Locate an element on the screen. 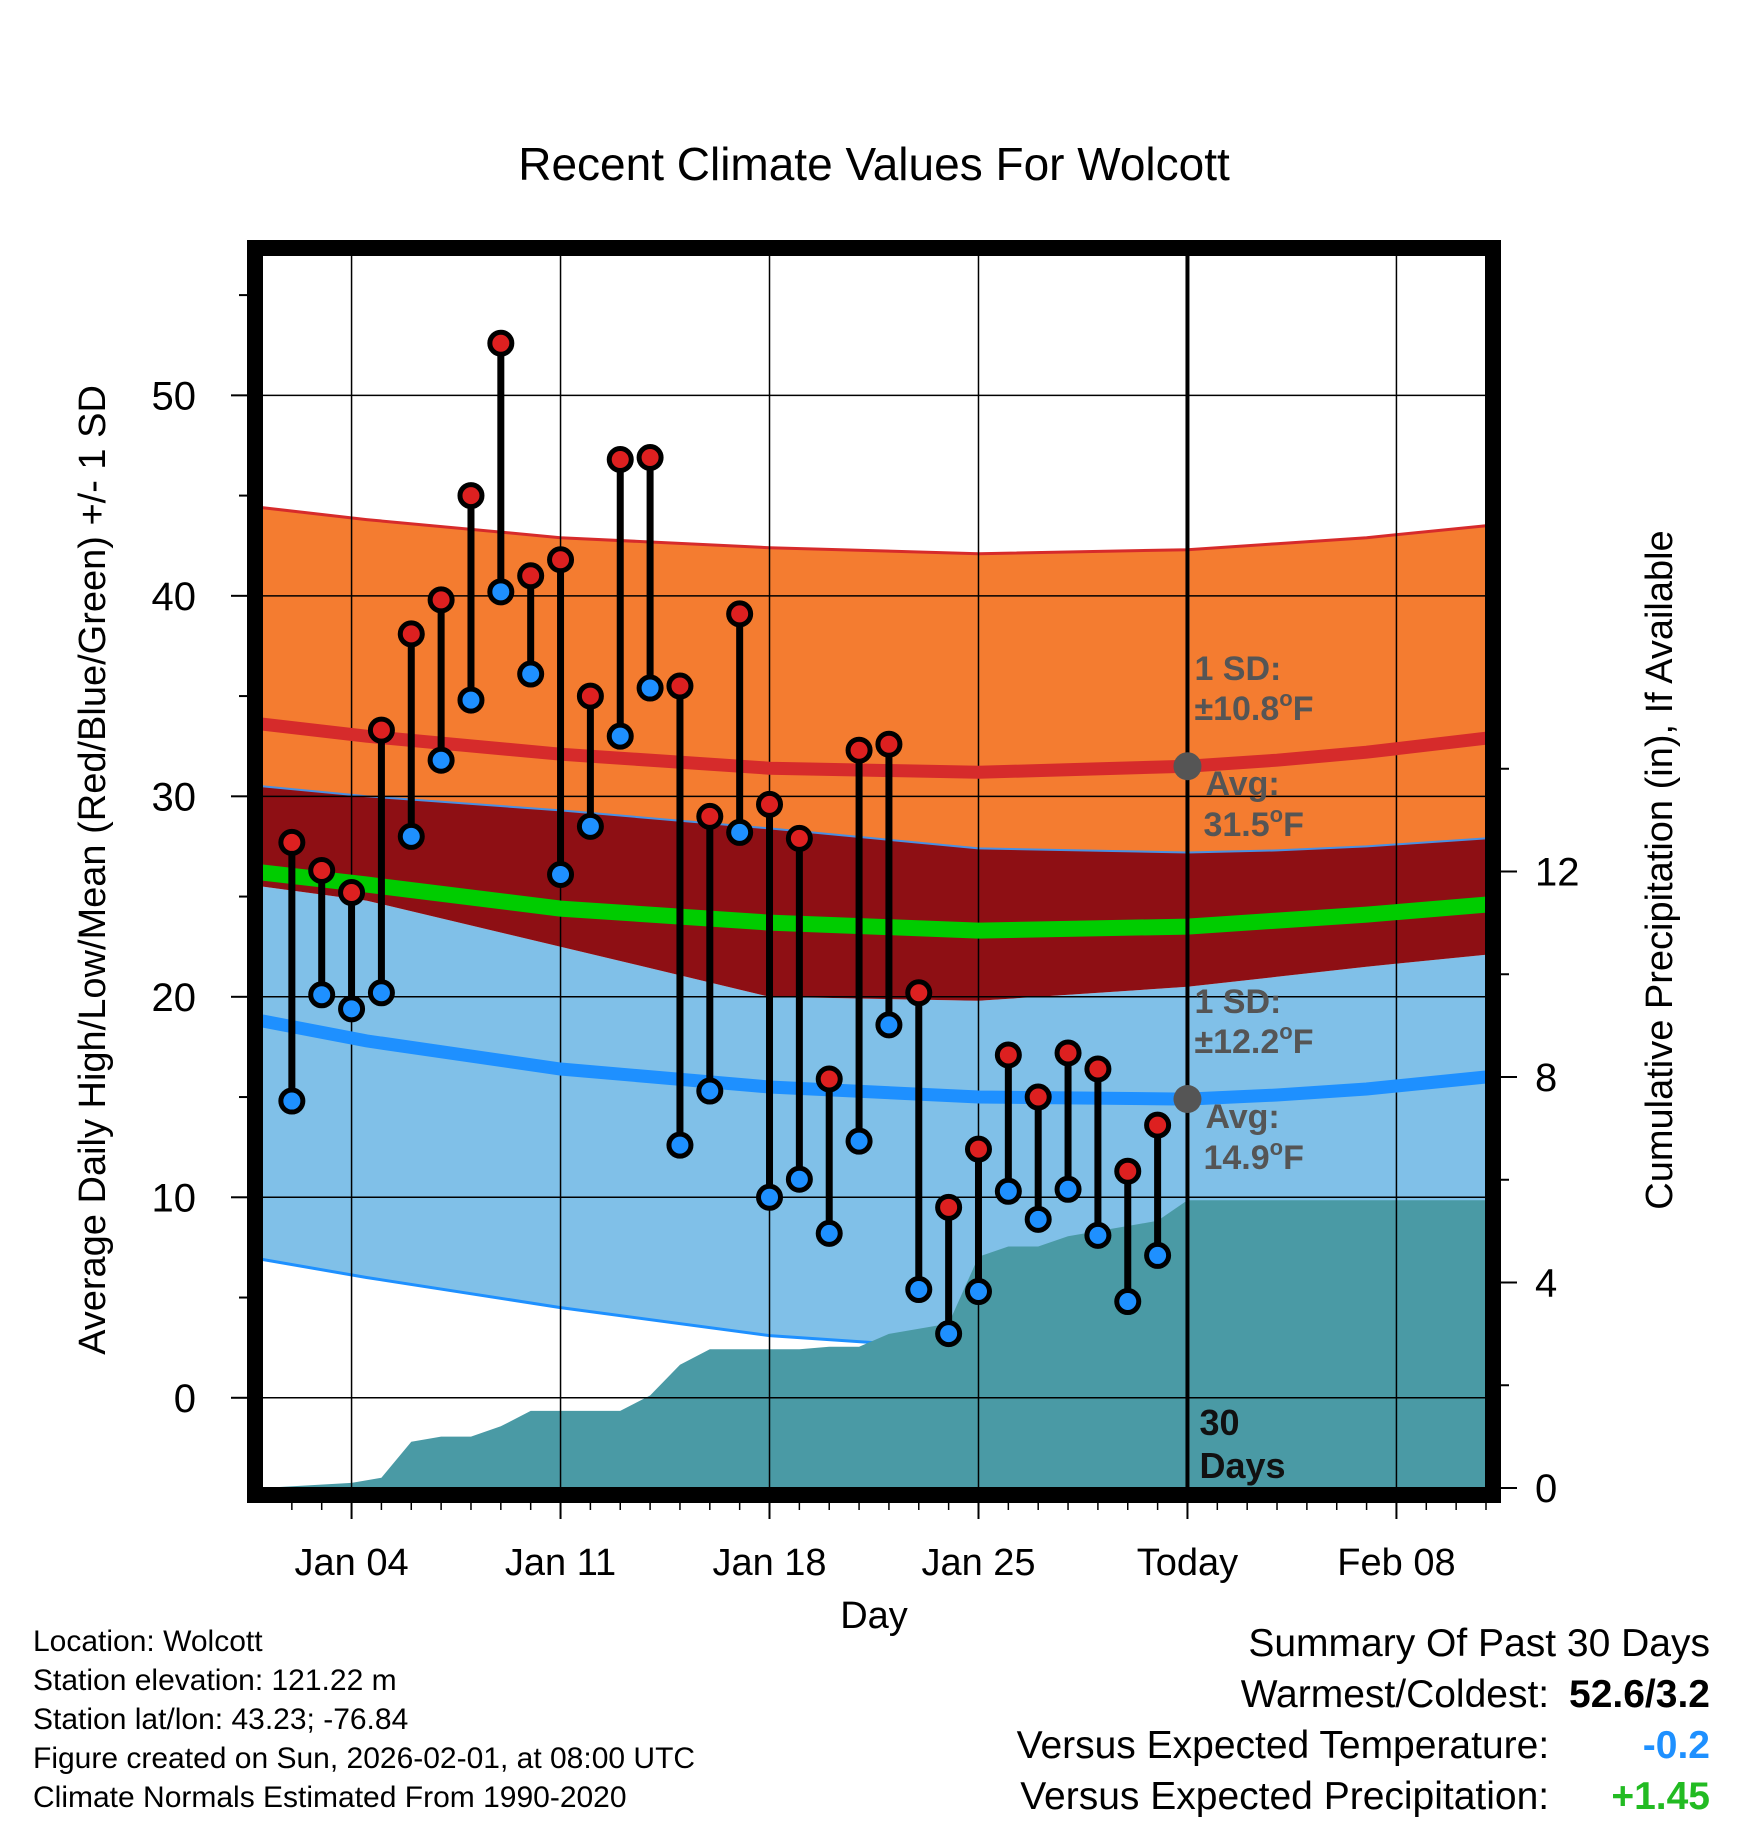 Image resolution: width=1748 pixels, height=1828 pixels. summary-precip-row: Versus Expected Precipitation: +1.45 is located at coordinates (1363, 1796).